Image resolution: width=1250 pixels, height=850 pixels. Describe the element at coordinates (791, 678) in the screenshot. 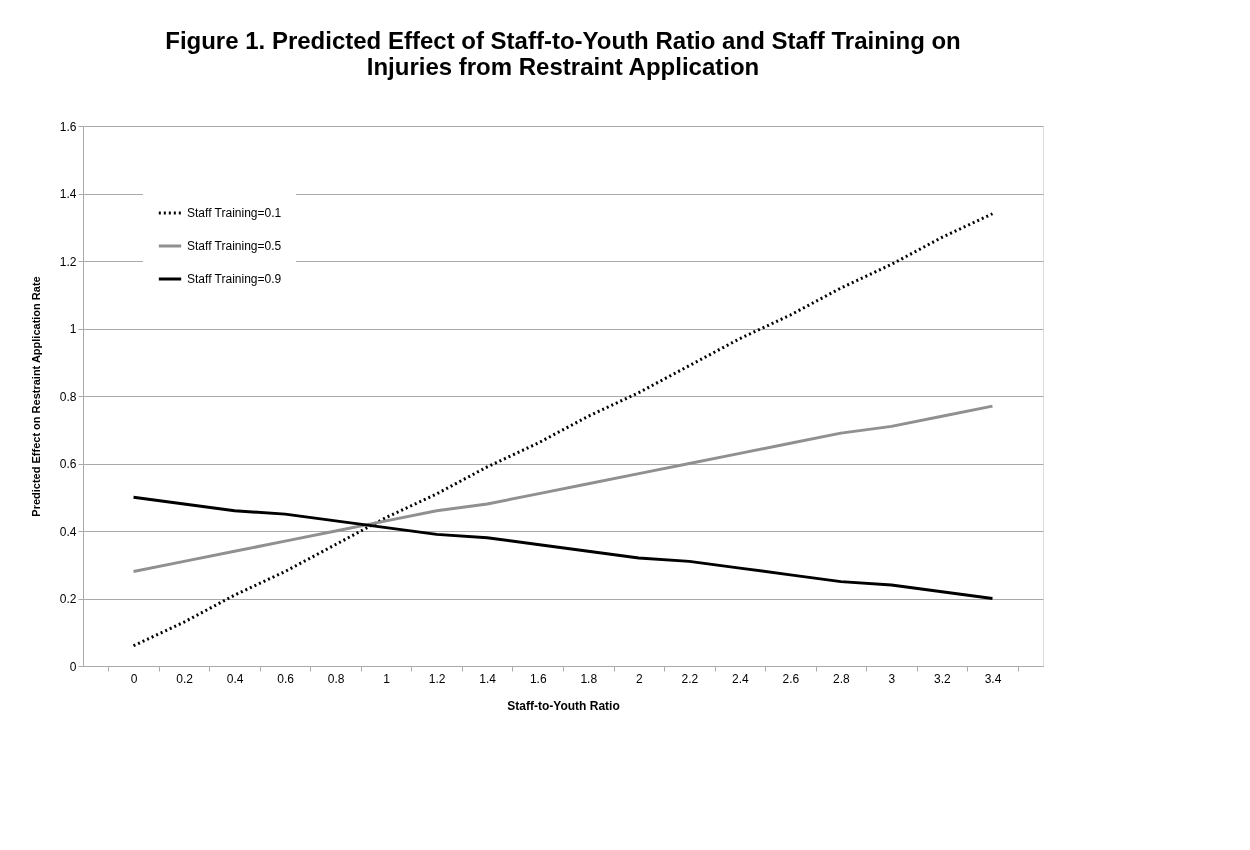

I see `x-tick-label: 2.6` at that location.